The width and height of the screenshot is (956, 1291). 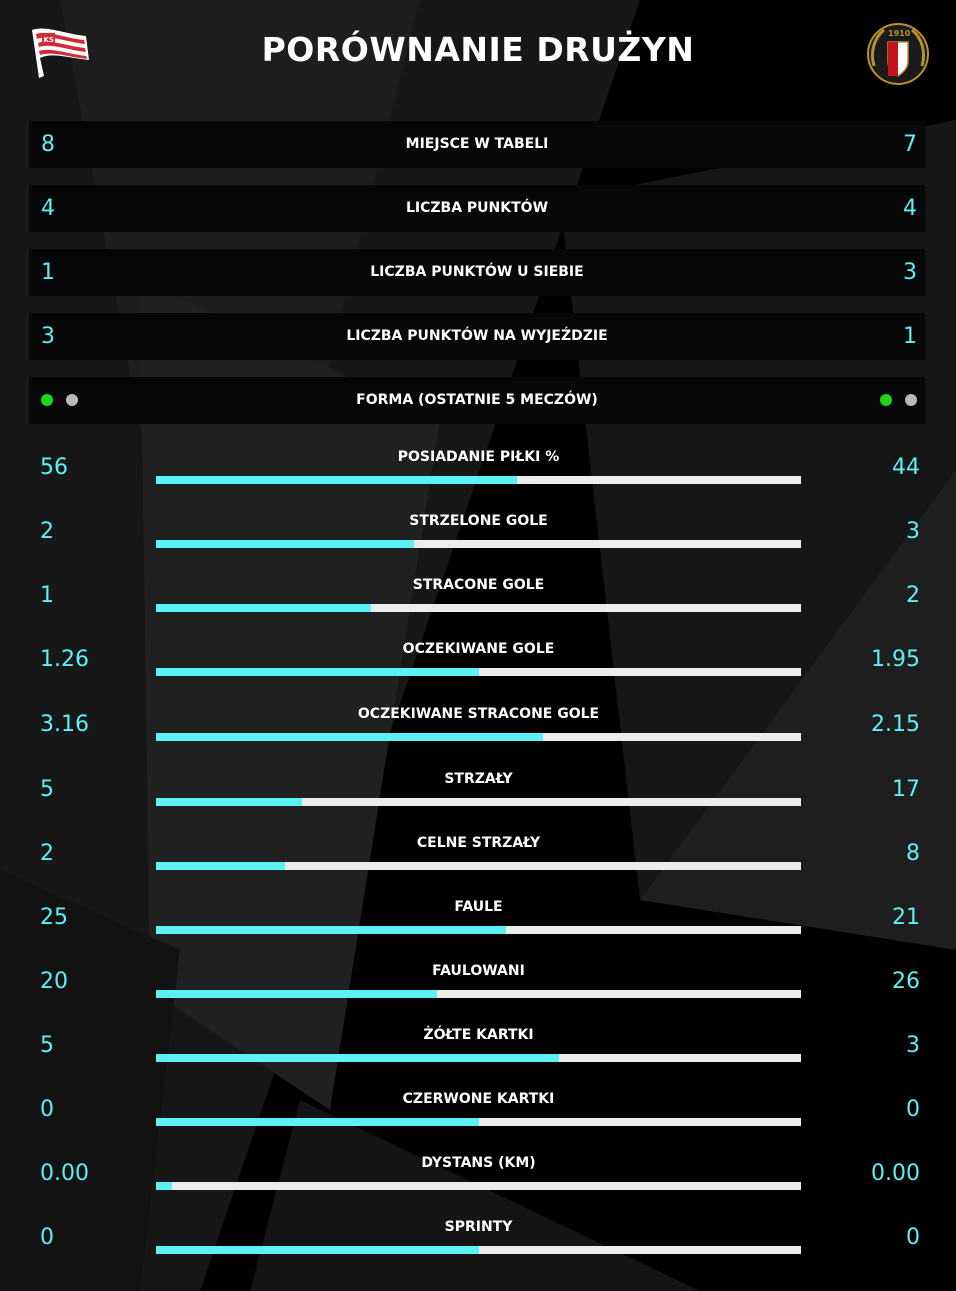 What do you see at coordinates (899, 33) in the screenshot?
I see `svg-text: 1910` at bounding box center [899, 33].